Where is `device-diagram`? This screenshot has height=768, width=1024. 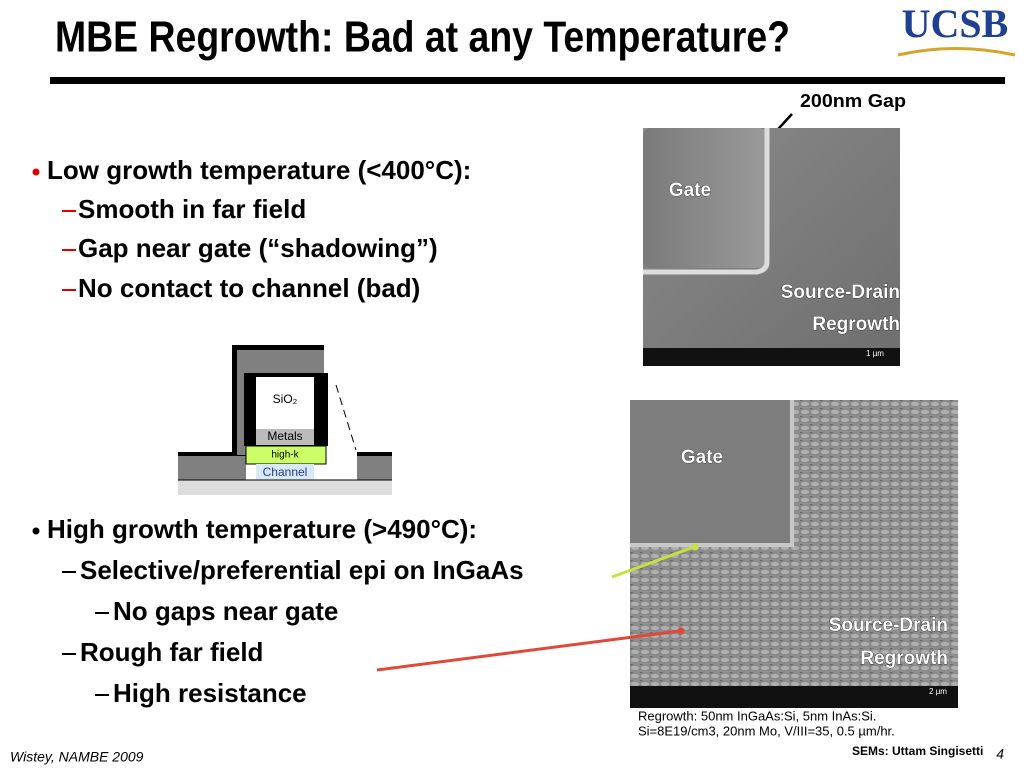 device-diagram is located at coordinates (285, 420).